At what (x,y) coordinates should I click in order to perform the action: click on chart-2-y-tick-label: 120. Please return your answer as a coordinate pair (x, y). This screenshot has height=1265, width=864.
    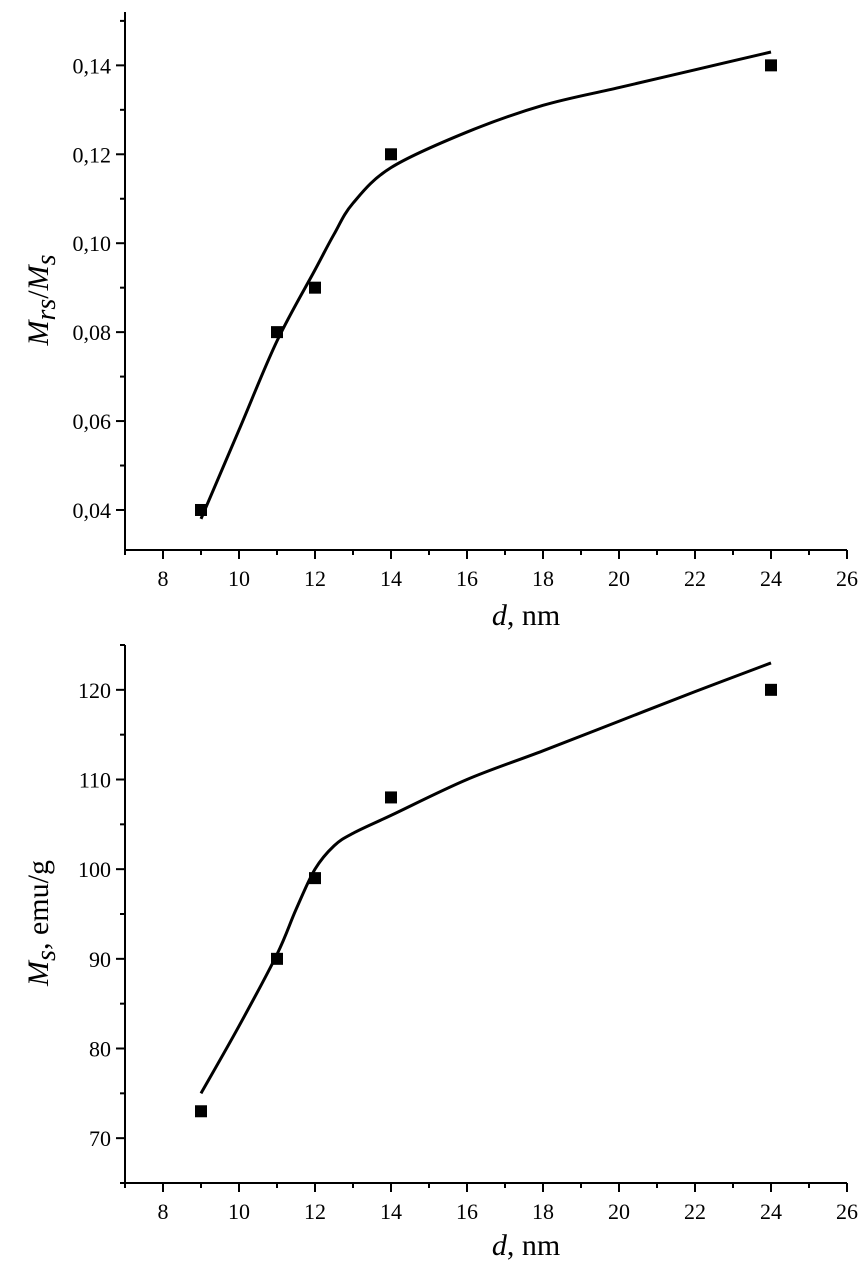
    Looking at the image, I should click on (94, 690).